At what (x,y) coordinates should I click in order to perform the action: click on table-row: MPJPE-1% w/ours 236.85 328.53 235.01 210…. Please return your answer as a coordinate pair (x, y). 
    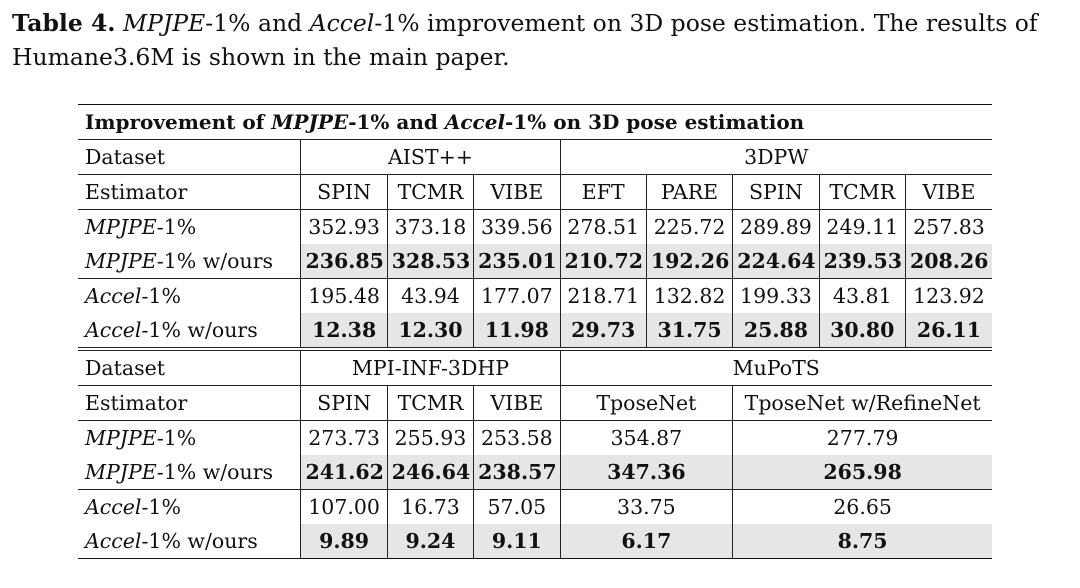
    Looking at the image, I should click on (535, 261).